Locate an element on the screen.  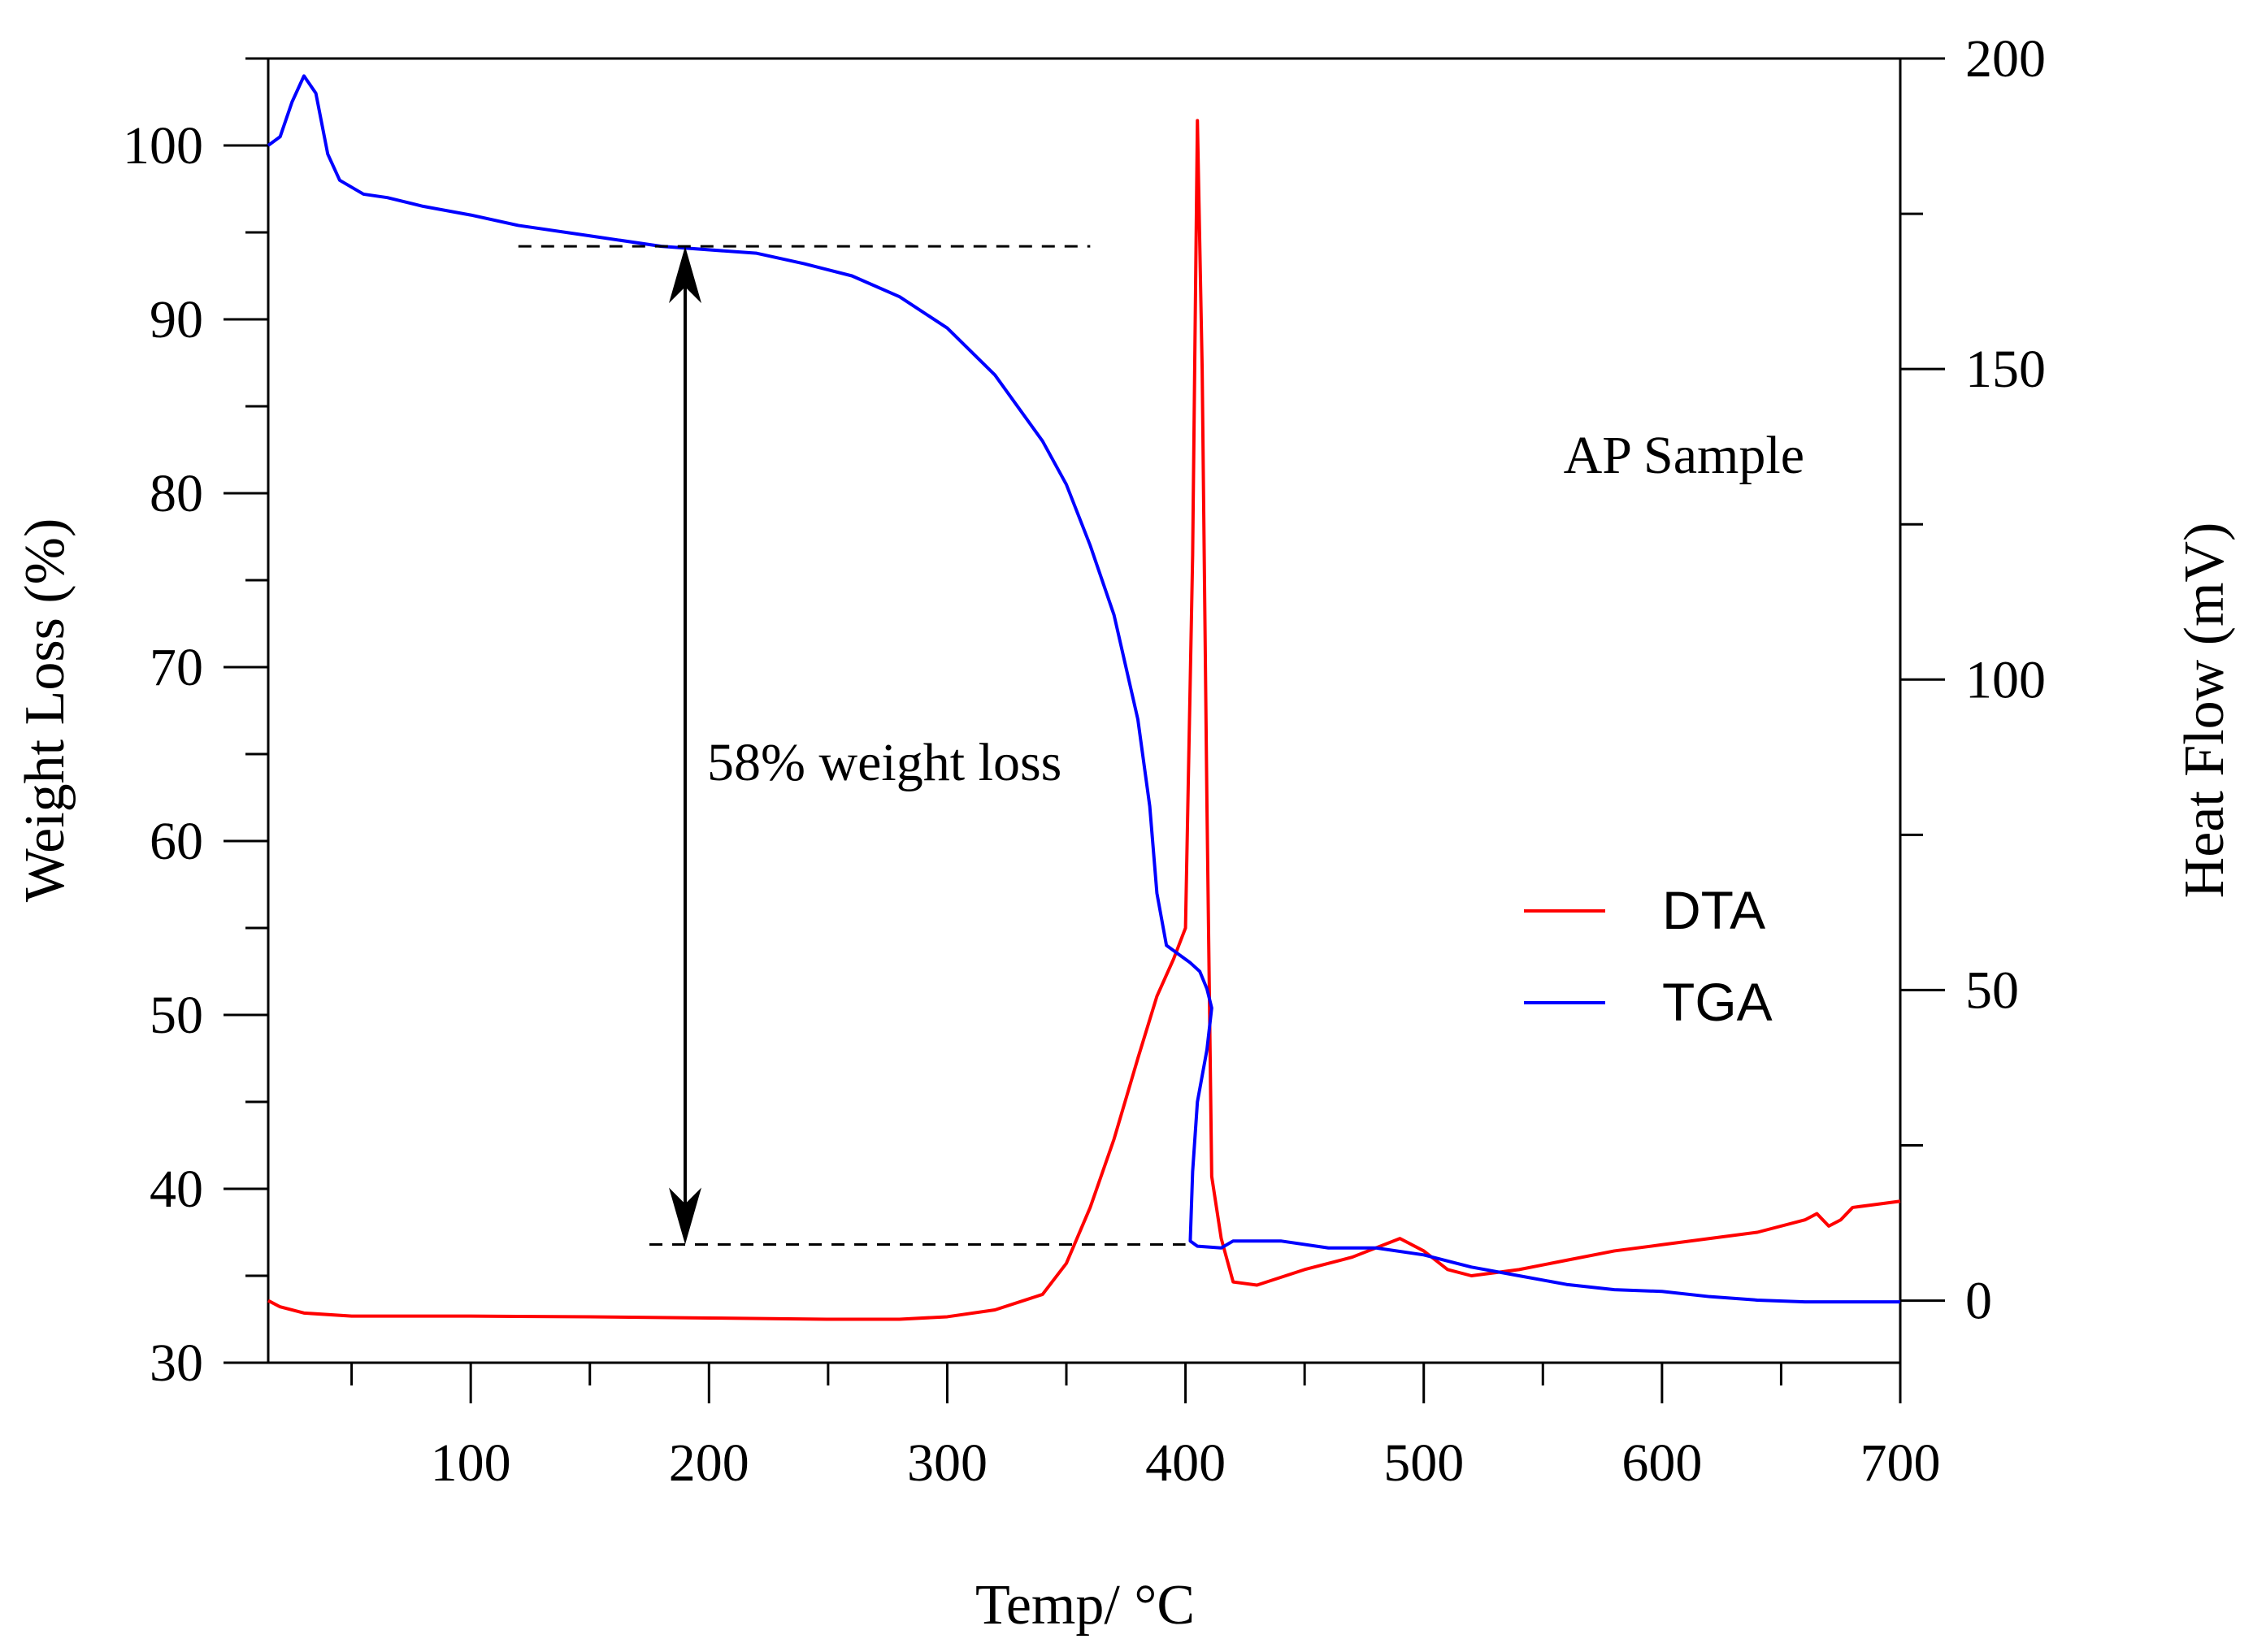
x-tick-label: 700 is located at coordinates (1901, 1463).